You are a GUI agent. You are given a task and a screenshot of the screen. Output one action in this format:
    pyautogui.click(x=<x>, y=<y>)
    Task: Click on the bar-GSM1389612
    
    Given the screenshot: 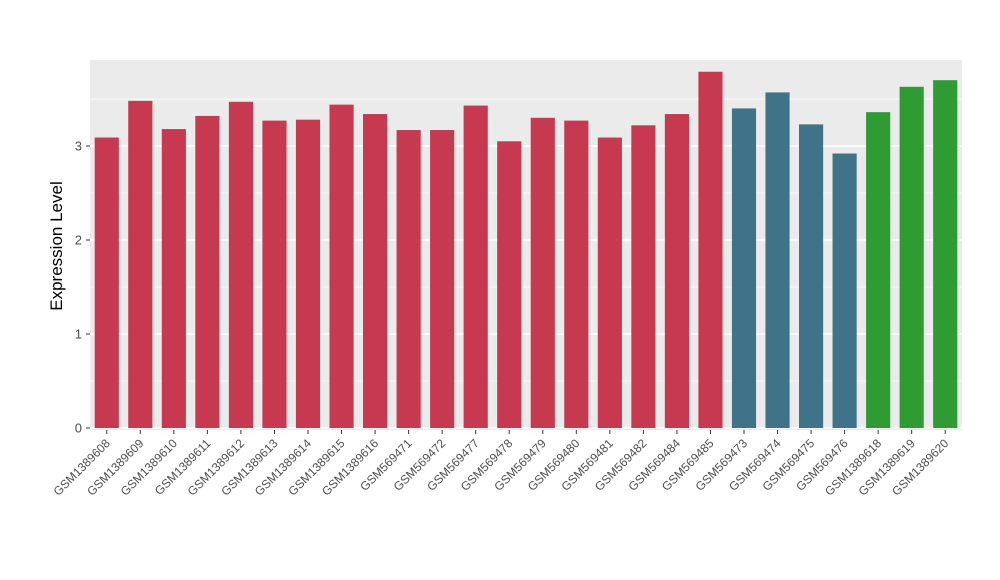 What is the action you would take?
    pyautogui.click(x=240, y=264)
    